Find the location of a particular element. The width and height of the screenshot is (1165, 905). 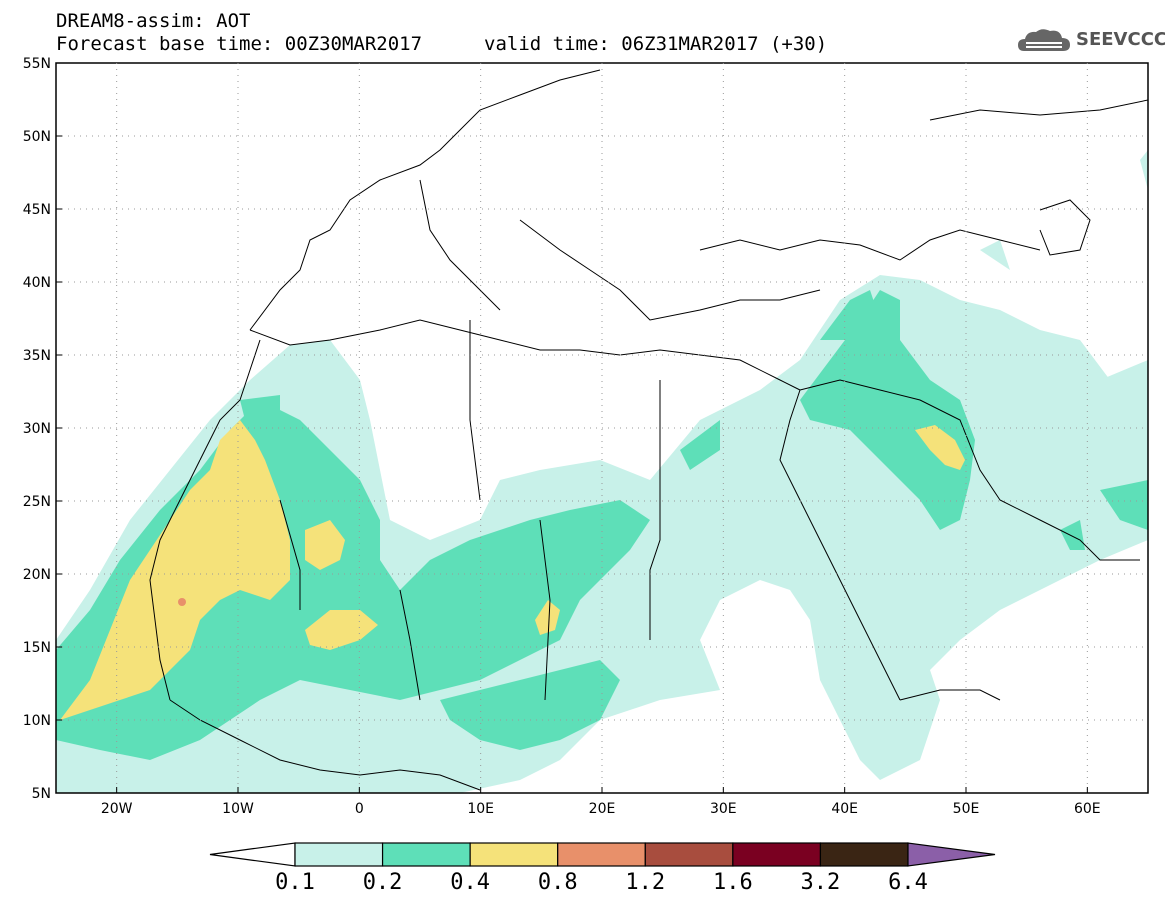

lon-label: 20W is located at coordinates (117, 809).